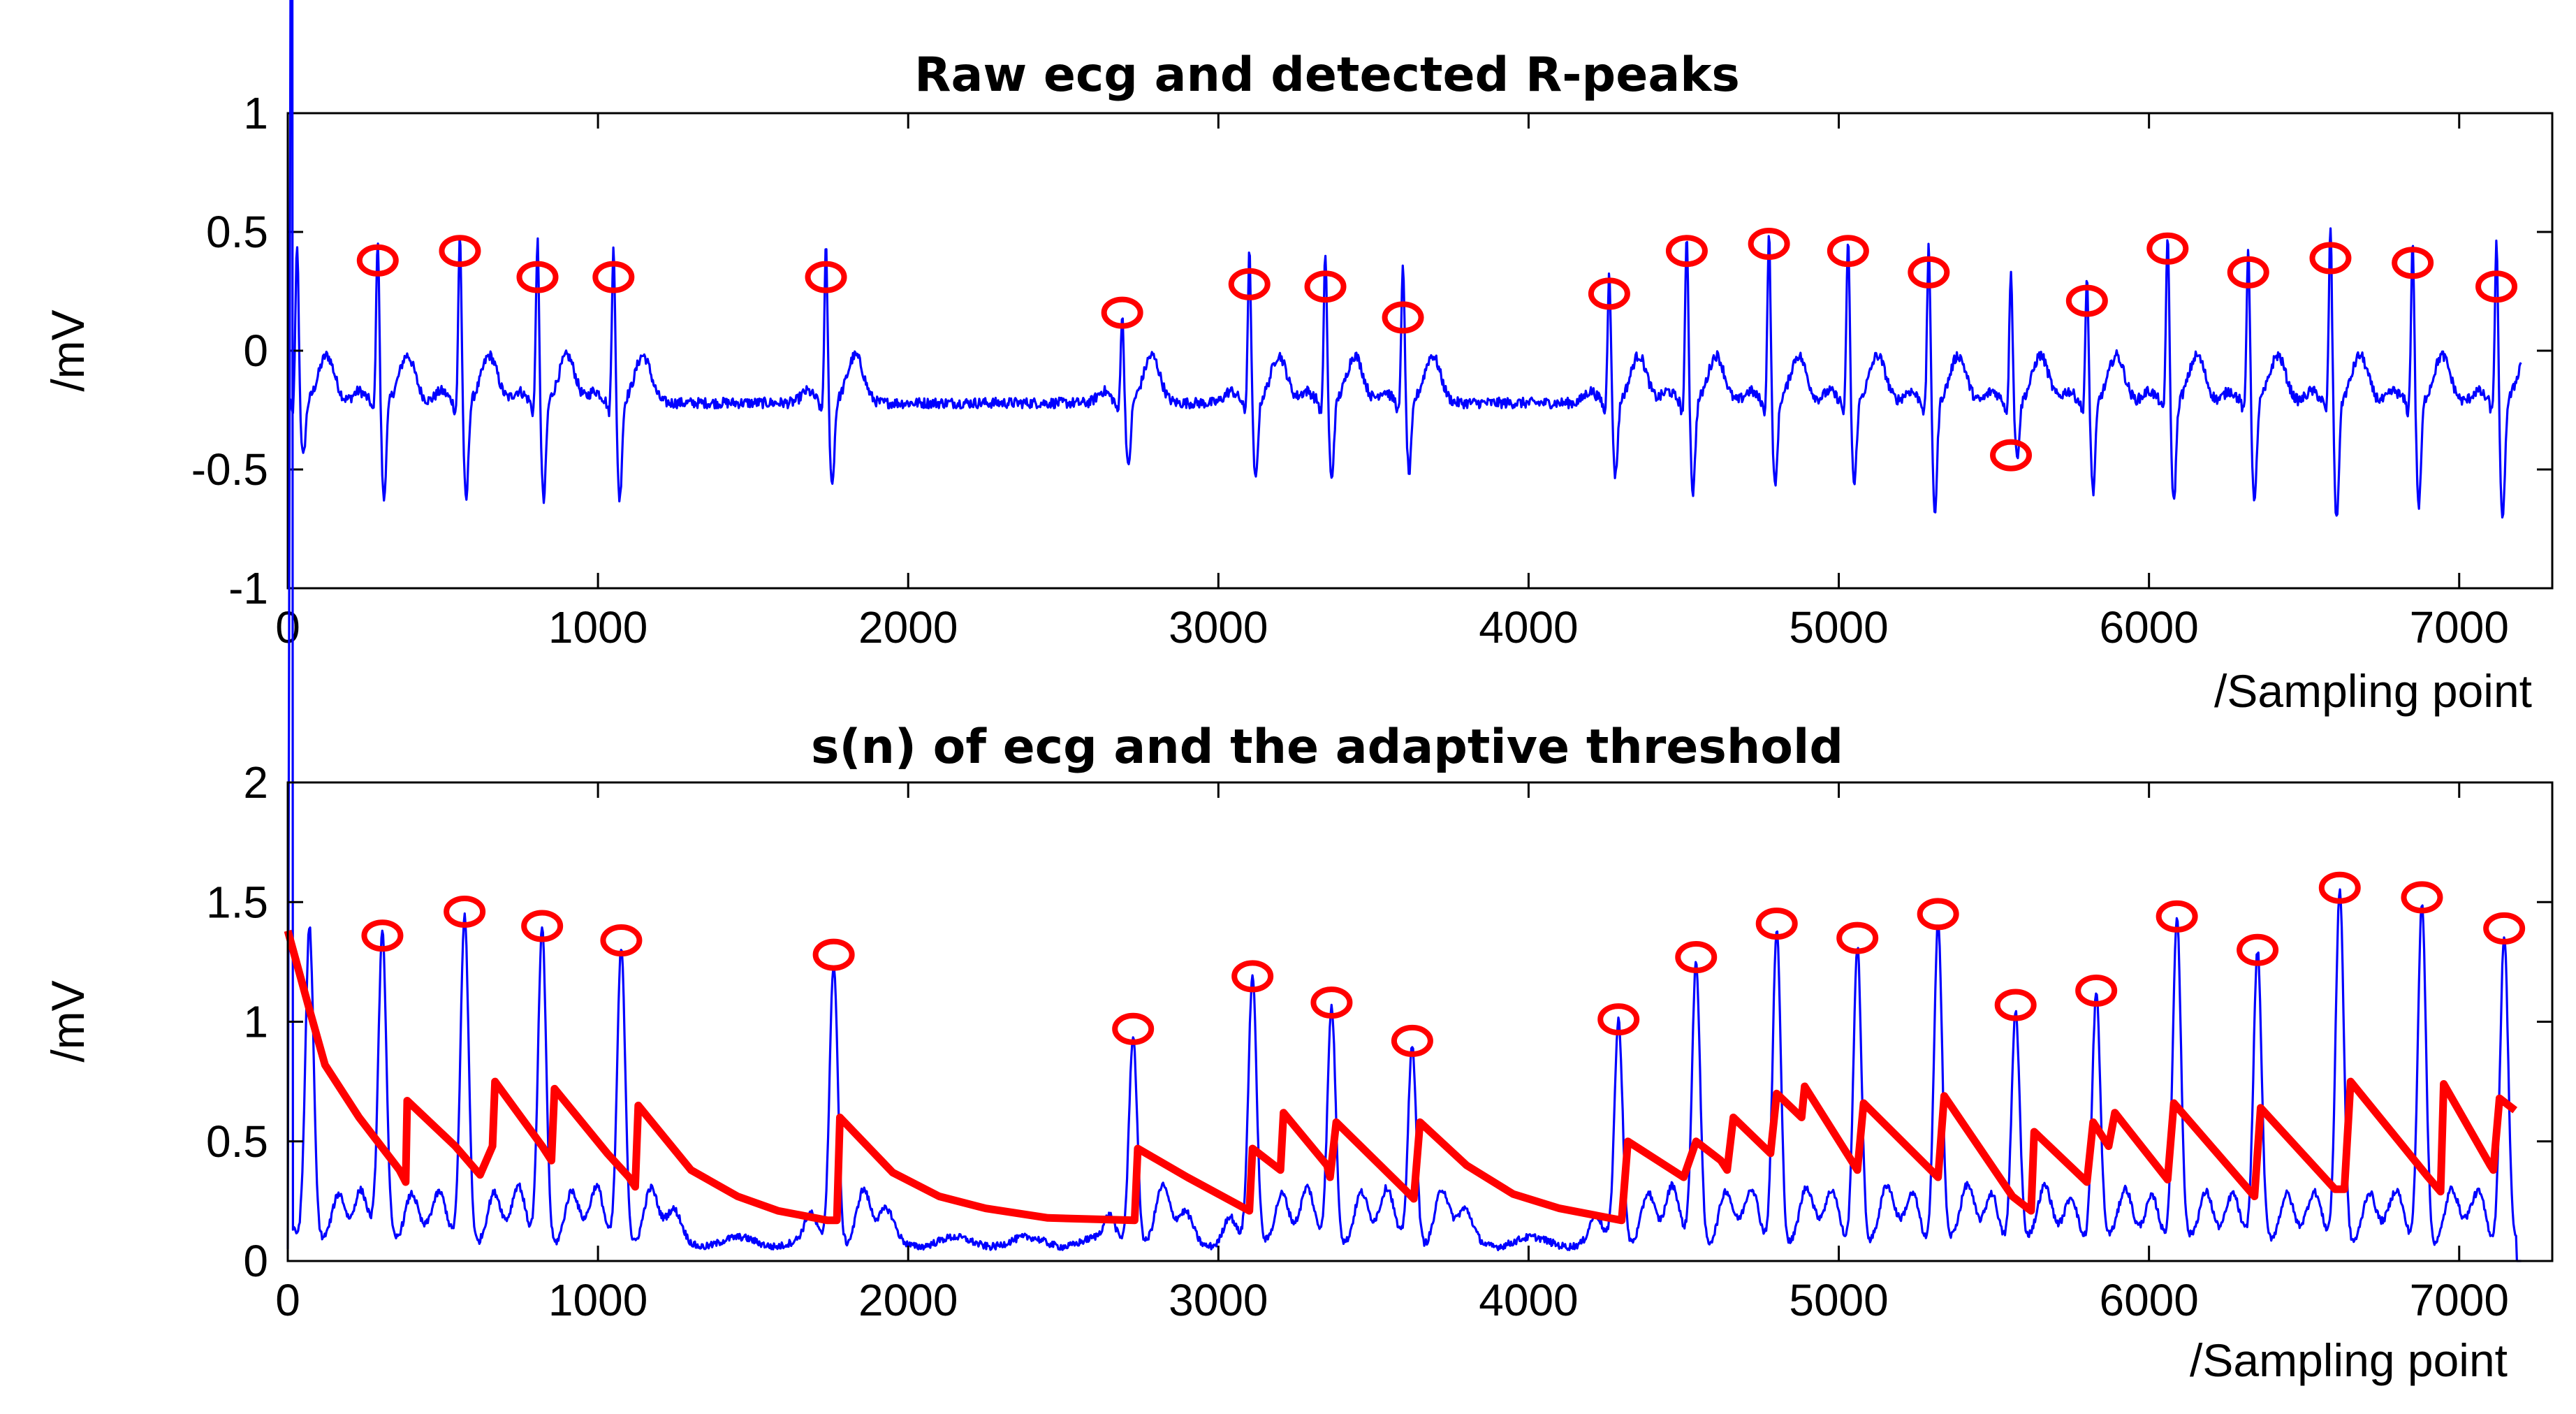  What do you see at coordinates (287, 627) in the screenshot?
I see `top-x-tick-label: 0` at bounding box center [287, 627].